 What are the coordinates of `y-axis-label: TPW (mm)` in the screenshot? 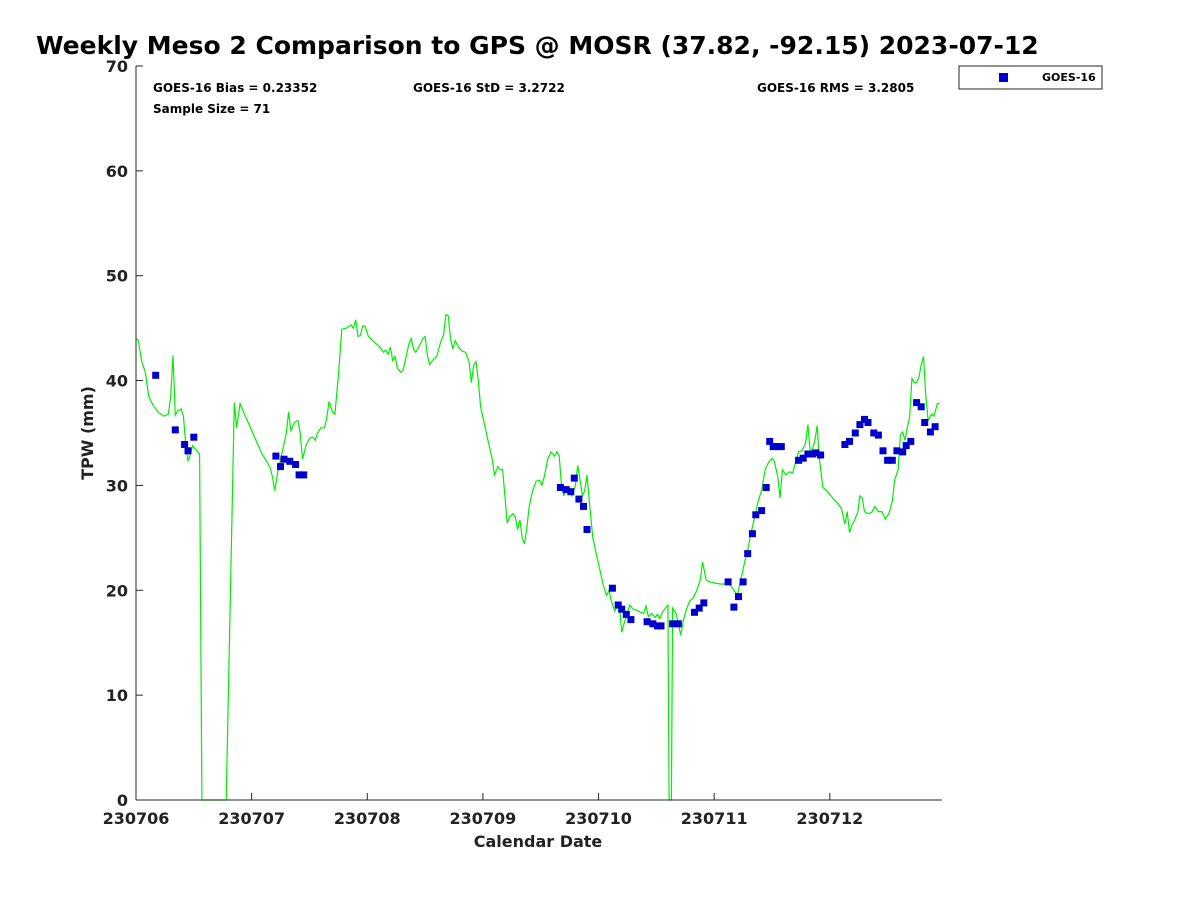 It's located at (87, 433).